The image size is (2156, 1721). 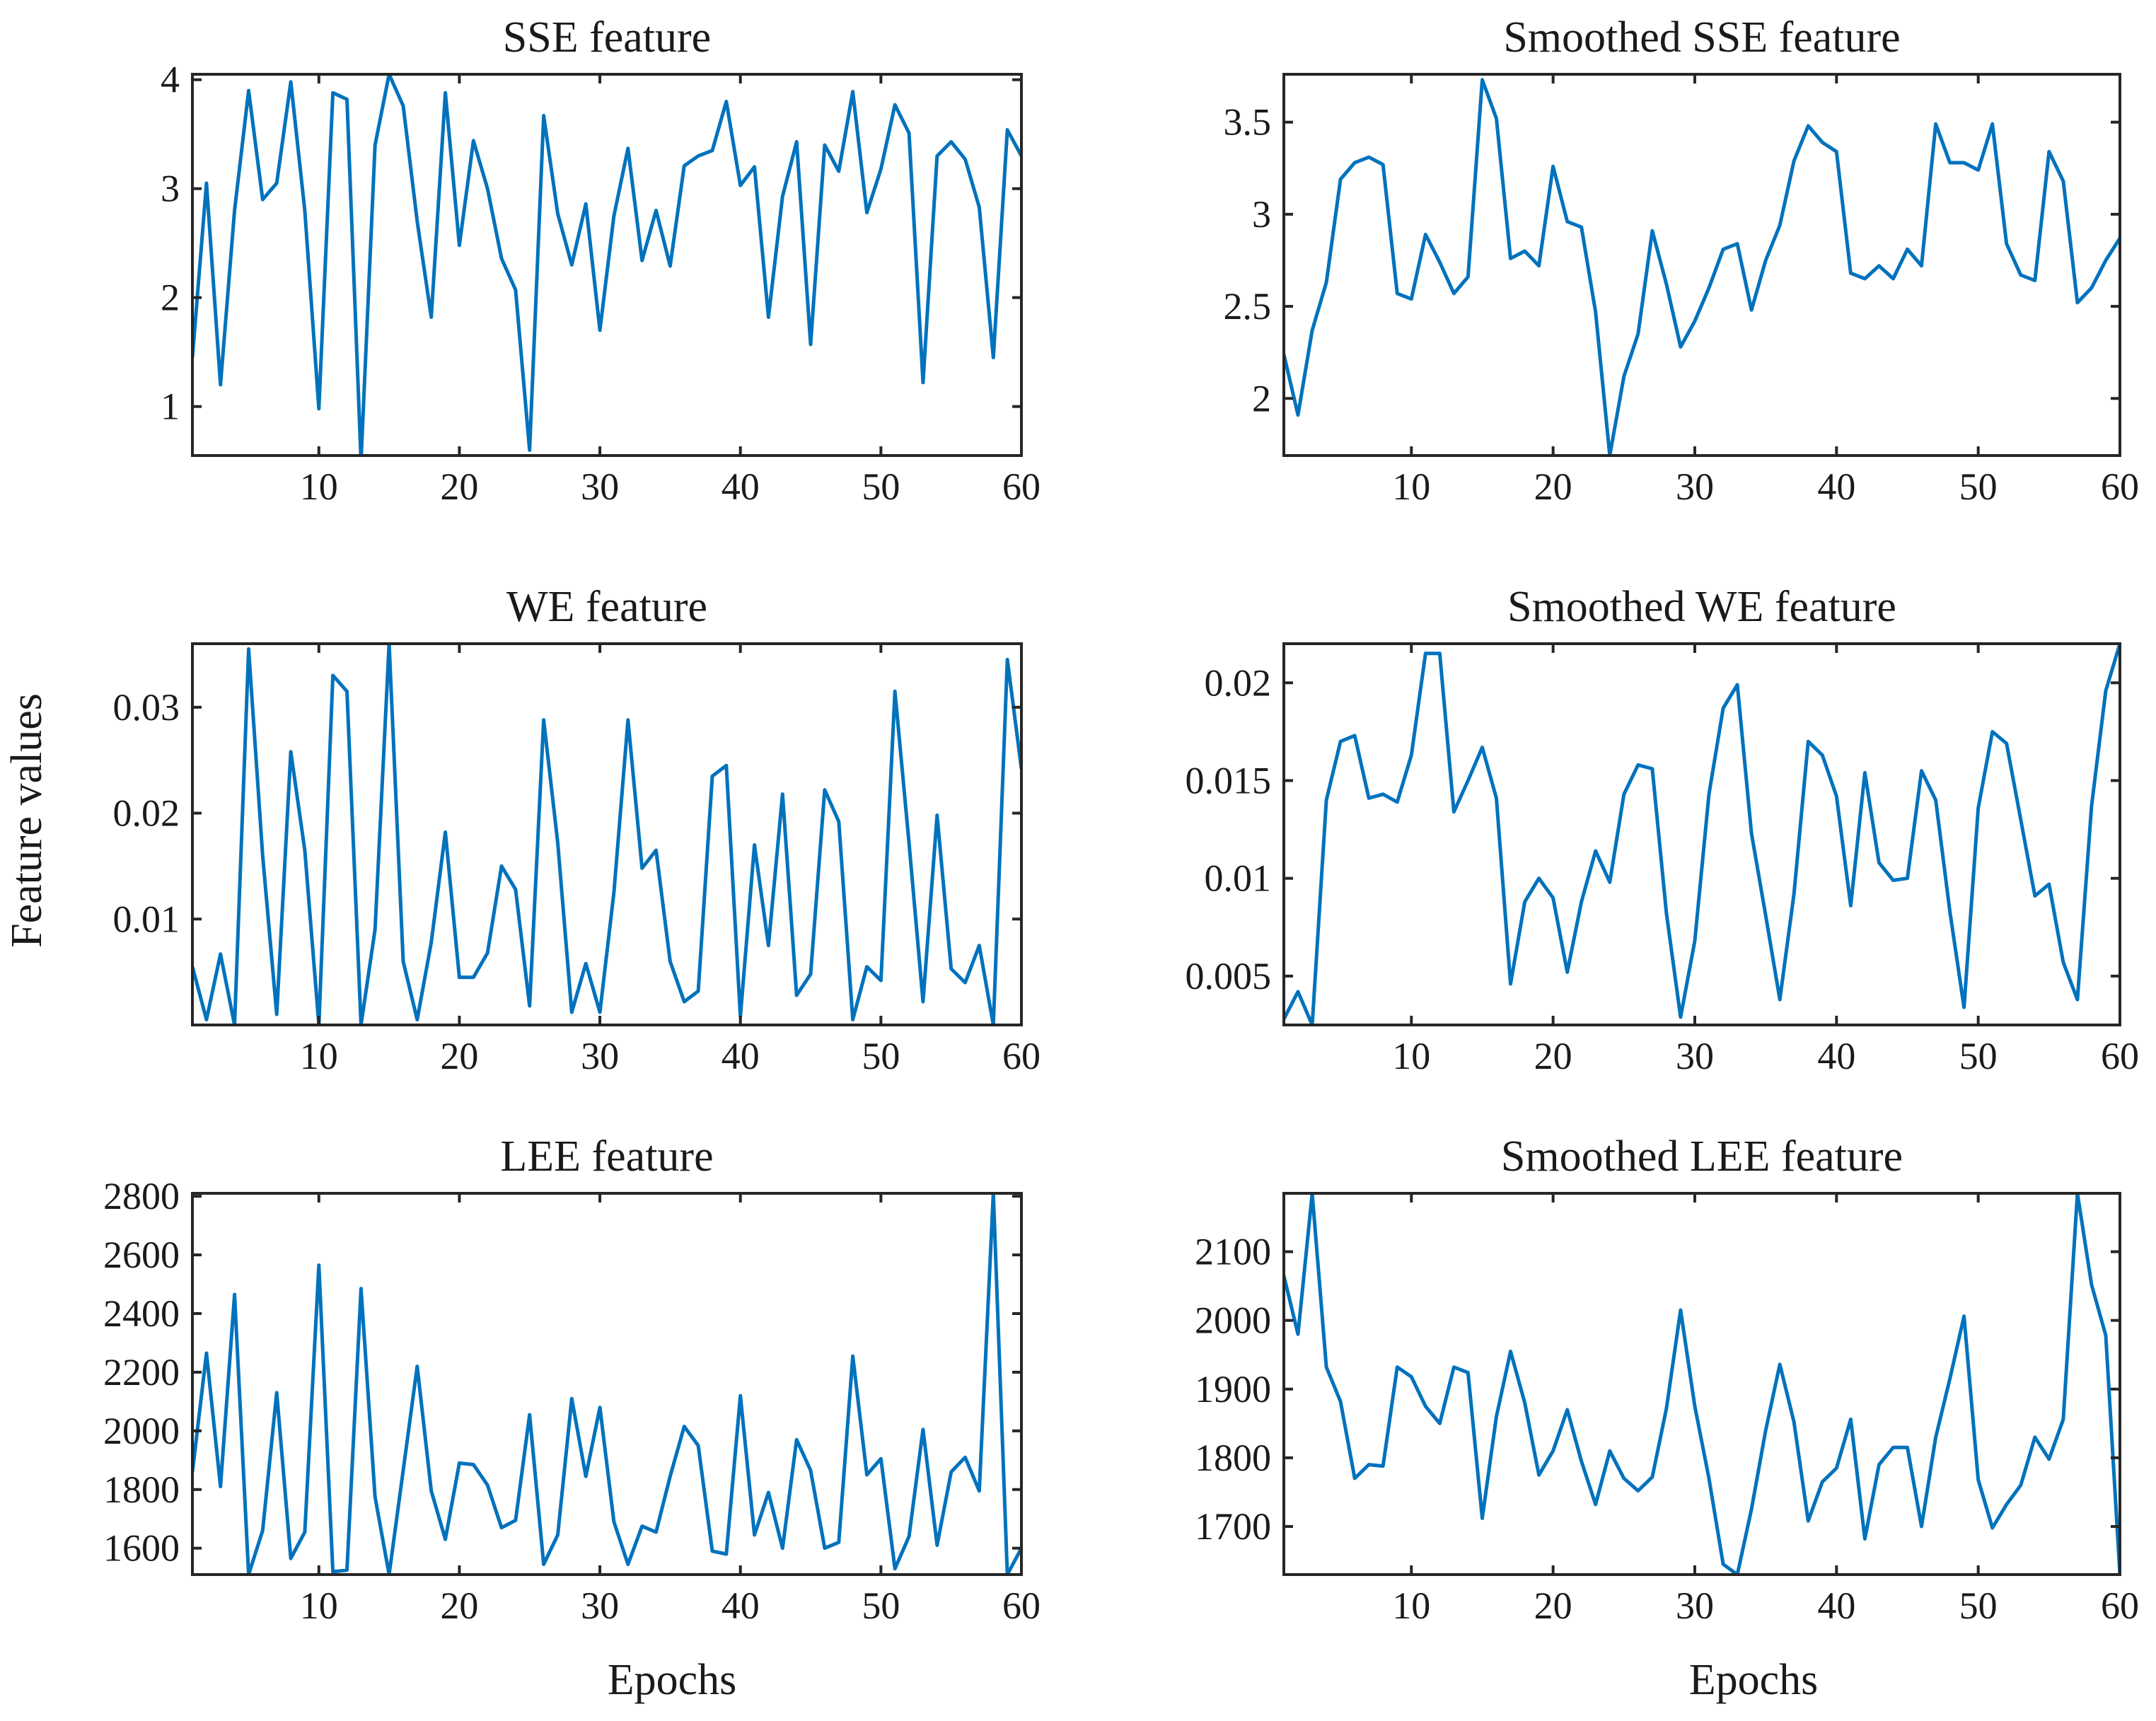 I want to click on chart-title-lee_smoothed: Smoothed LEE feature, so click(x=1702, y=1156).